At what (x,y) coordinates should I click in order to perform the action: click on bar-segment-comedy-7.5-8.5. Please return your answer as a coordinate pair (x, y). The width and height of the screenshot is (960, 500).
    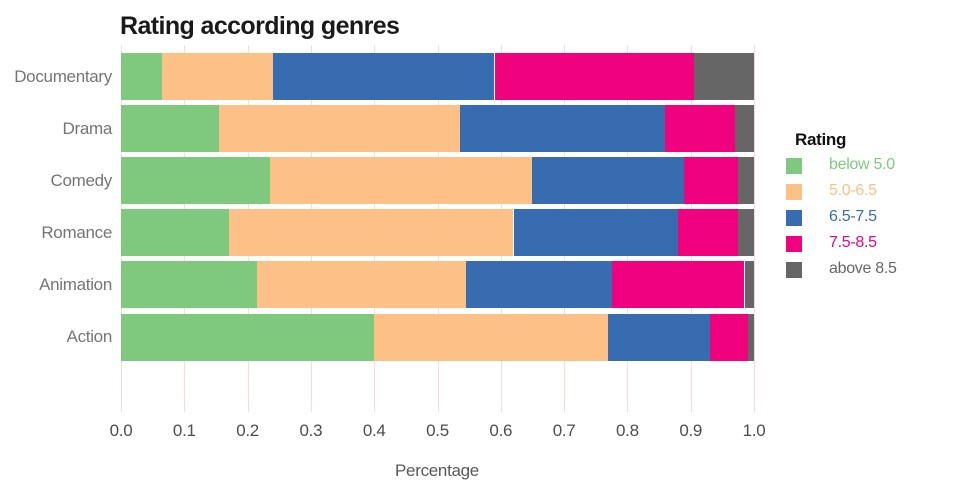
    Looking at the image, I should click on (711, 181).